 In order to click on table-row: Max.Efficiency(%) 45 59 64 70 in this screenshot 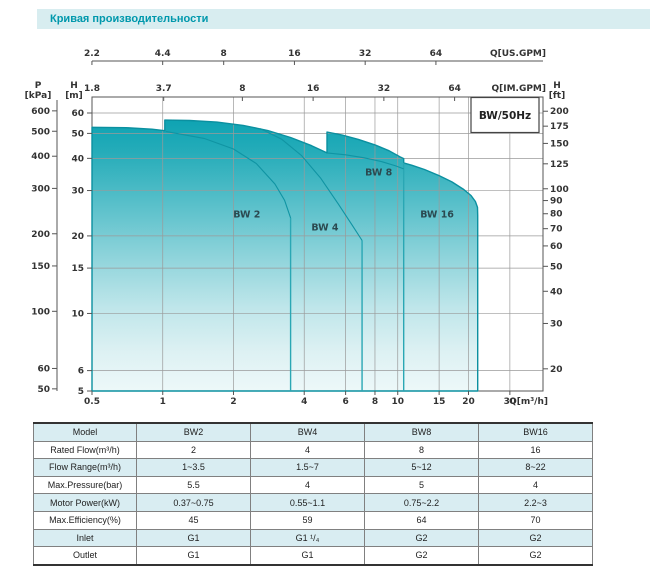, I will do `click(313, 520)`.